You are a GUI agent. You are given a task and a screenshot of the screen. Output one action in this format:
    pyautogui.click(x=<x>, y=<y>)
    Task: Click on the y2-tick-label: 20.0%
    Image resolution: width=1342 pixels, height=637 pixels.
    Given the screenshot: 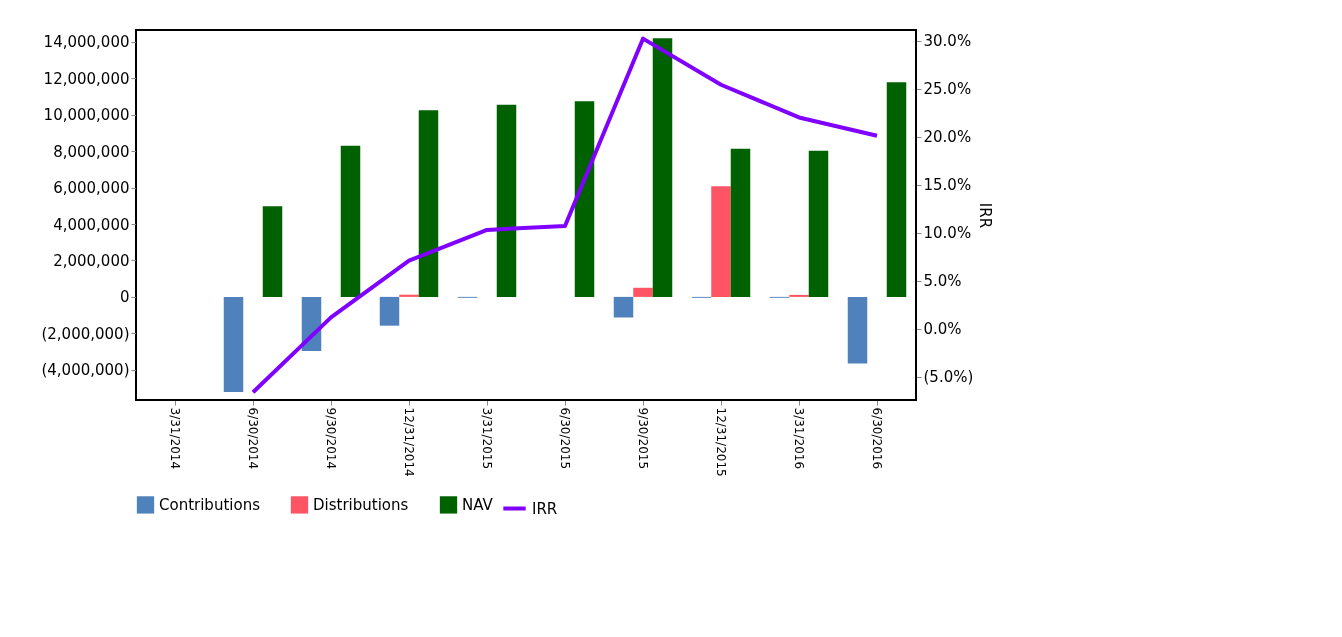 What is the action you would take?
    pyautogui.click(x=947, y=137)
    